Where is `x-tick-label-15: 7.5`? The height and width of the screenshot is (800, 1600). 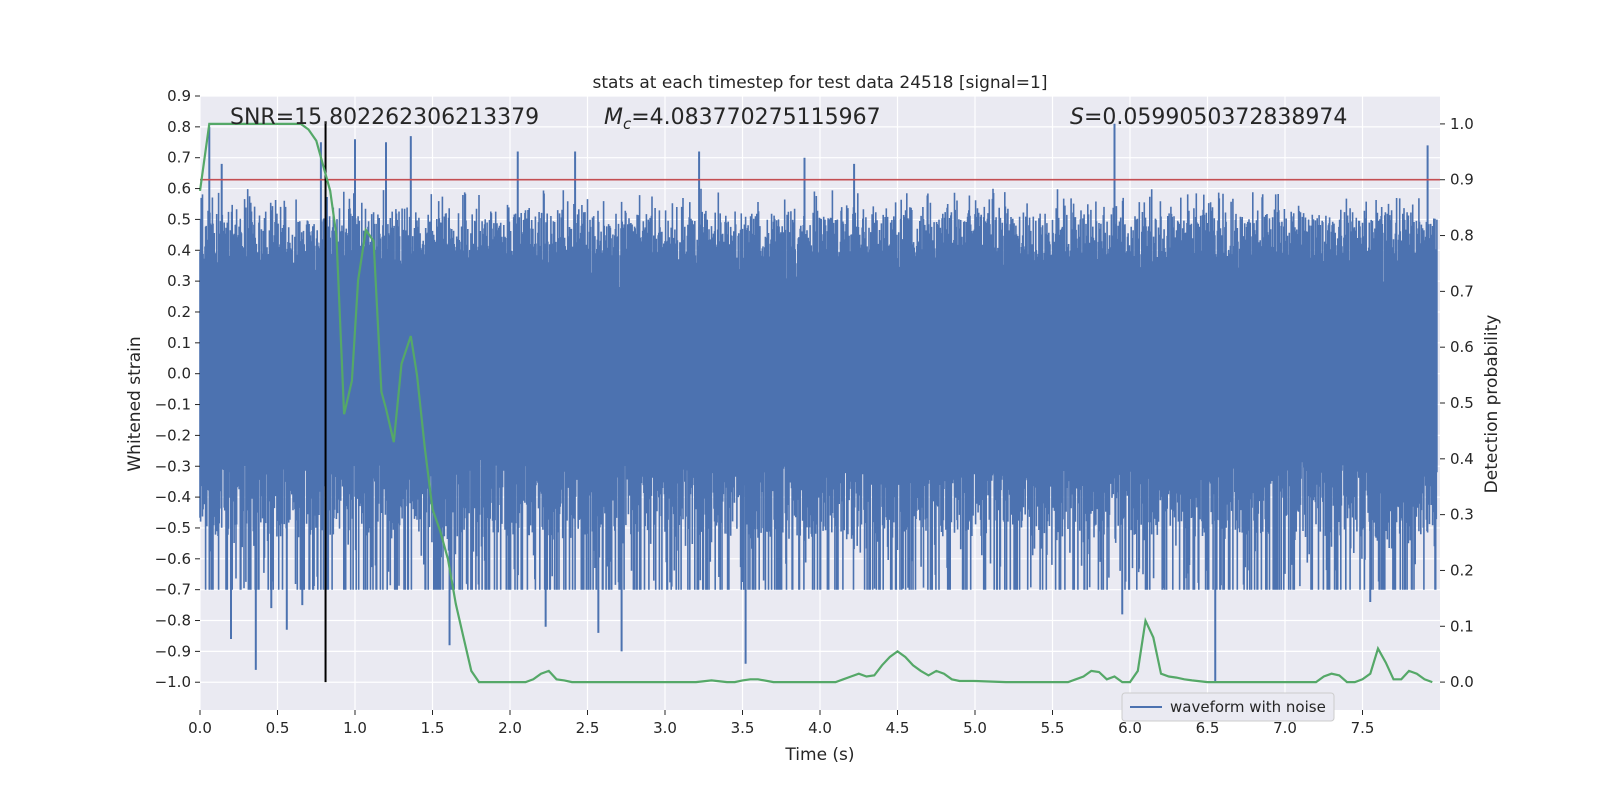 x-tick-label-15: 7.5 is located at coordinates (1363, 728).